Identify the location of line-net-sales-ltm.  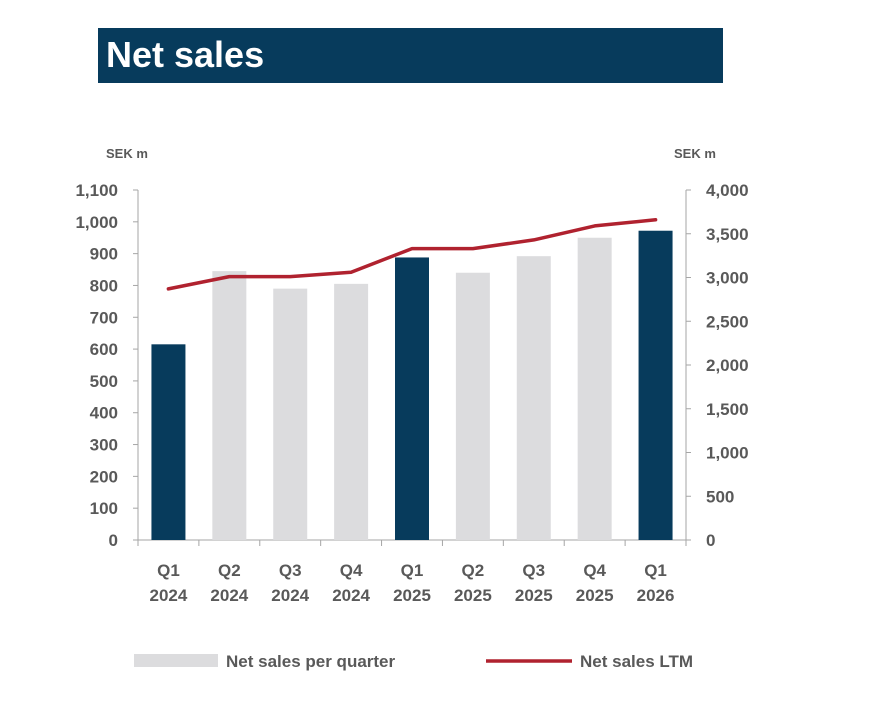
(412, 254).